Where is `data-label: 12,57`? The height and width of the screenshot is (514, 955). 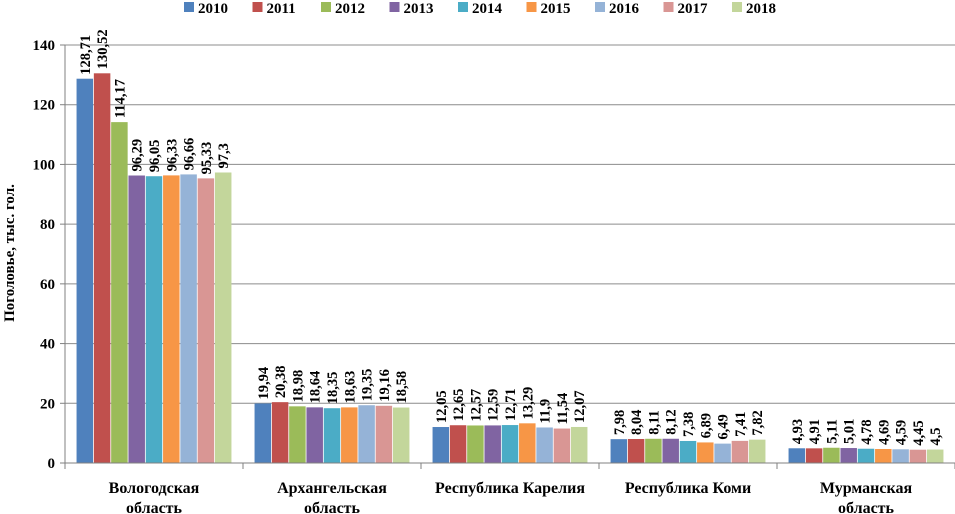 data-label: 12,57 is located at coordinates (476, 405).